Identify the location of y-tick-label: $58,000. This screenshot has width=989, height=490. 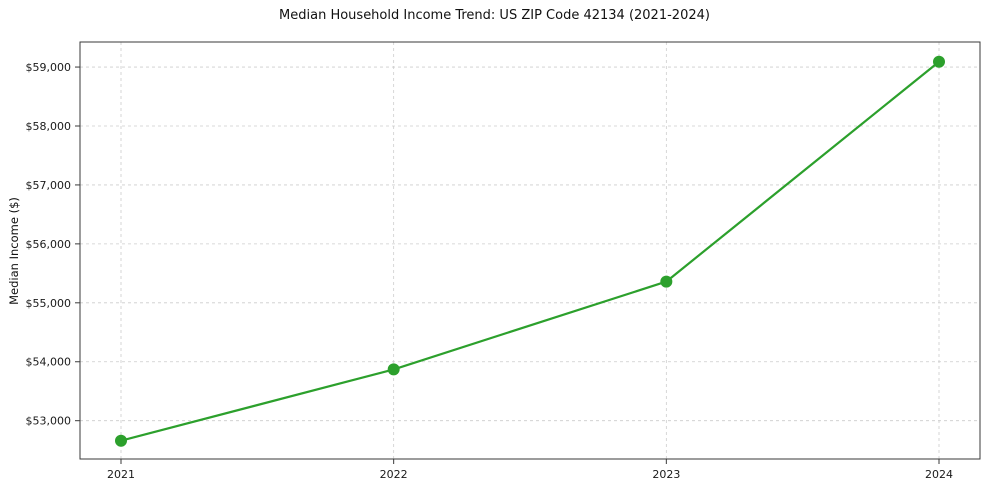
(49, 126).